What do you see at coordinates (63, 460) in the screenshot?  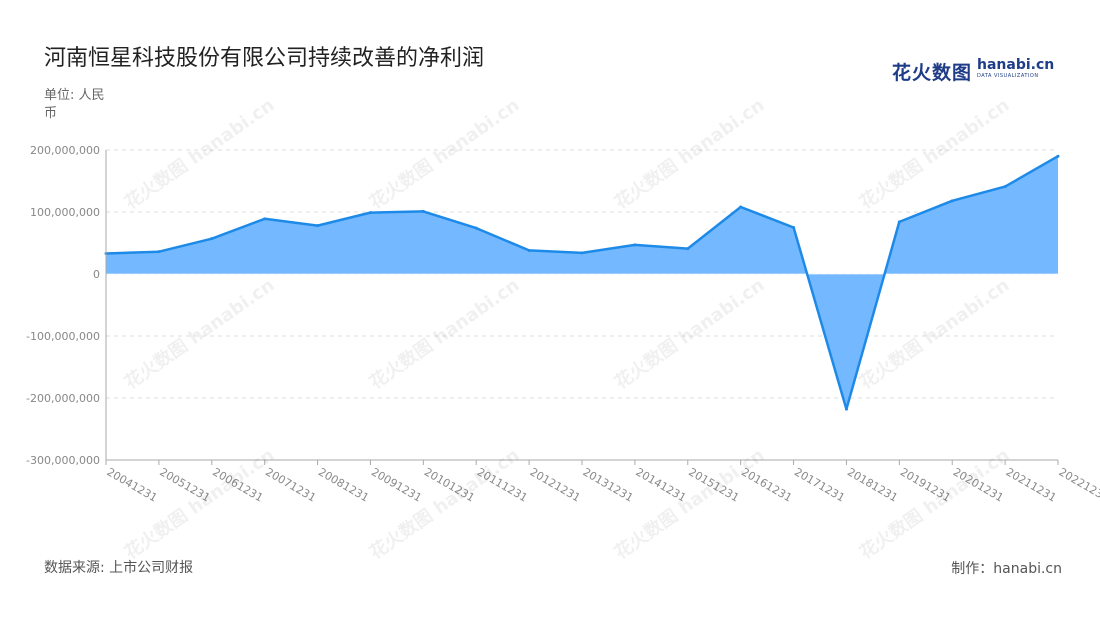 I see `y-tick-label: -300,000,000` at bounding box center [63, 460].